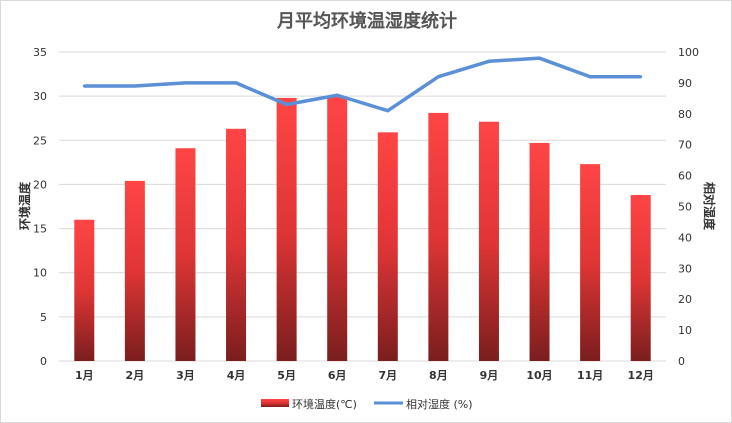 The height and width of the screenshot is (423, 732). I want to click on line-humidity, so click(362, 84).